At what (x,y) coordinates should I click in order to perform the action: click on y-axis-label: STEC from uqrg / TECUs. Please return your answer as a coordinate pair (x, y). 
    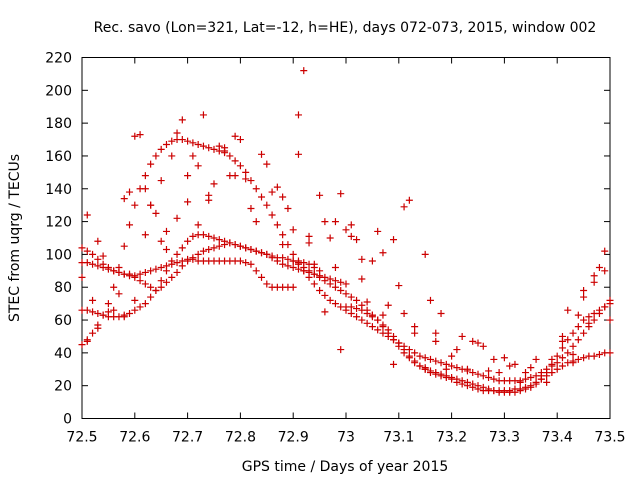
    Looking at the image, I should click on (15, 238).